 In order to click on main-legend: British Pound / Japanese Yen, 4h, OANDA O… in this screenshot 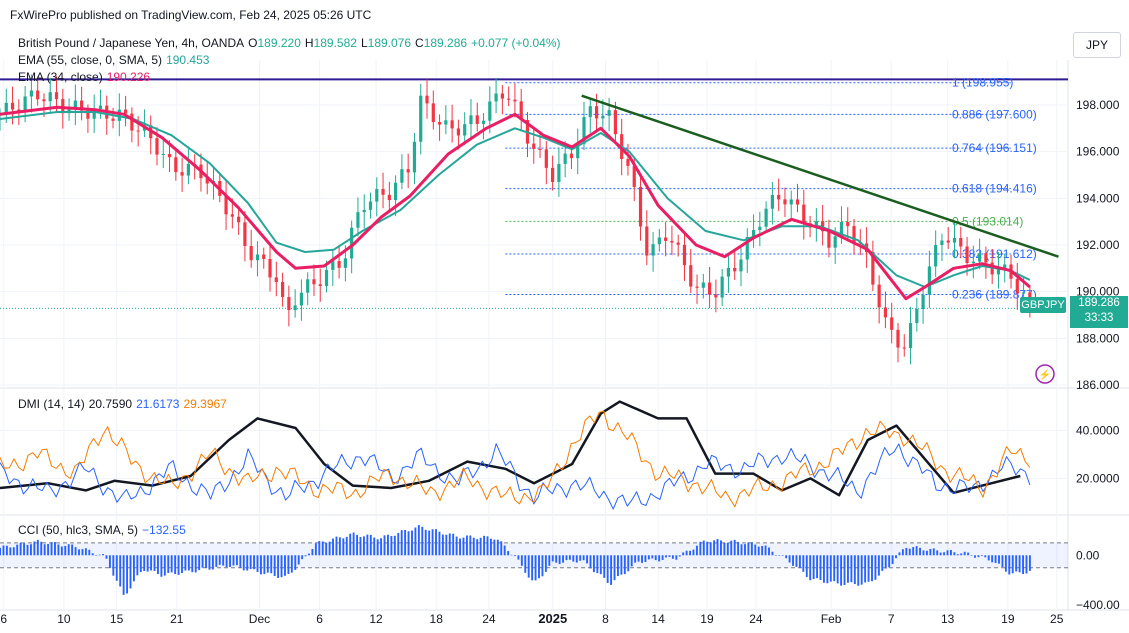, I will do `click(291, 43)`.